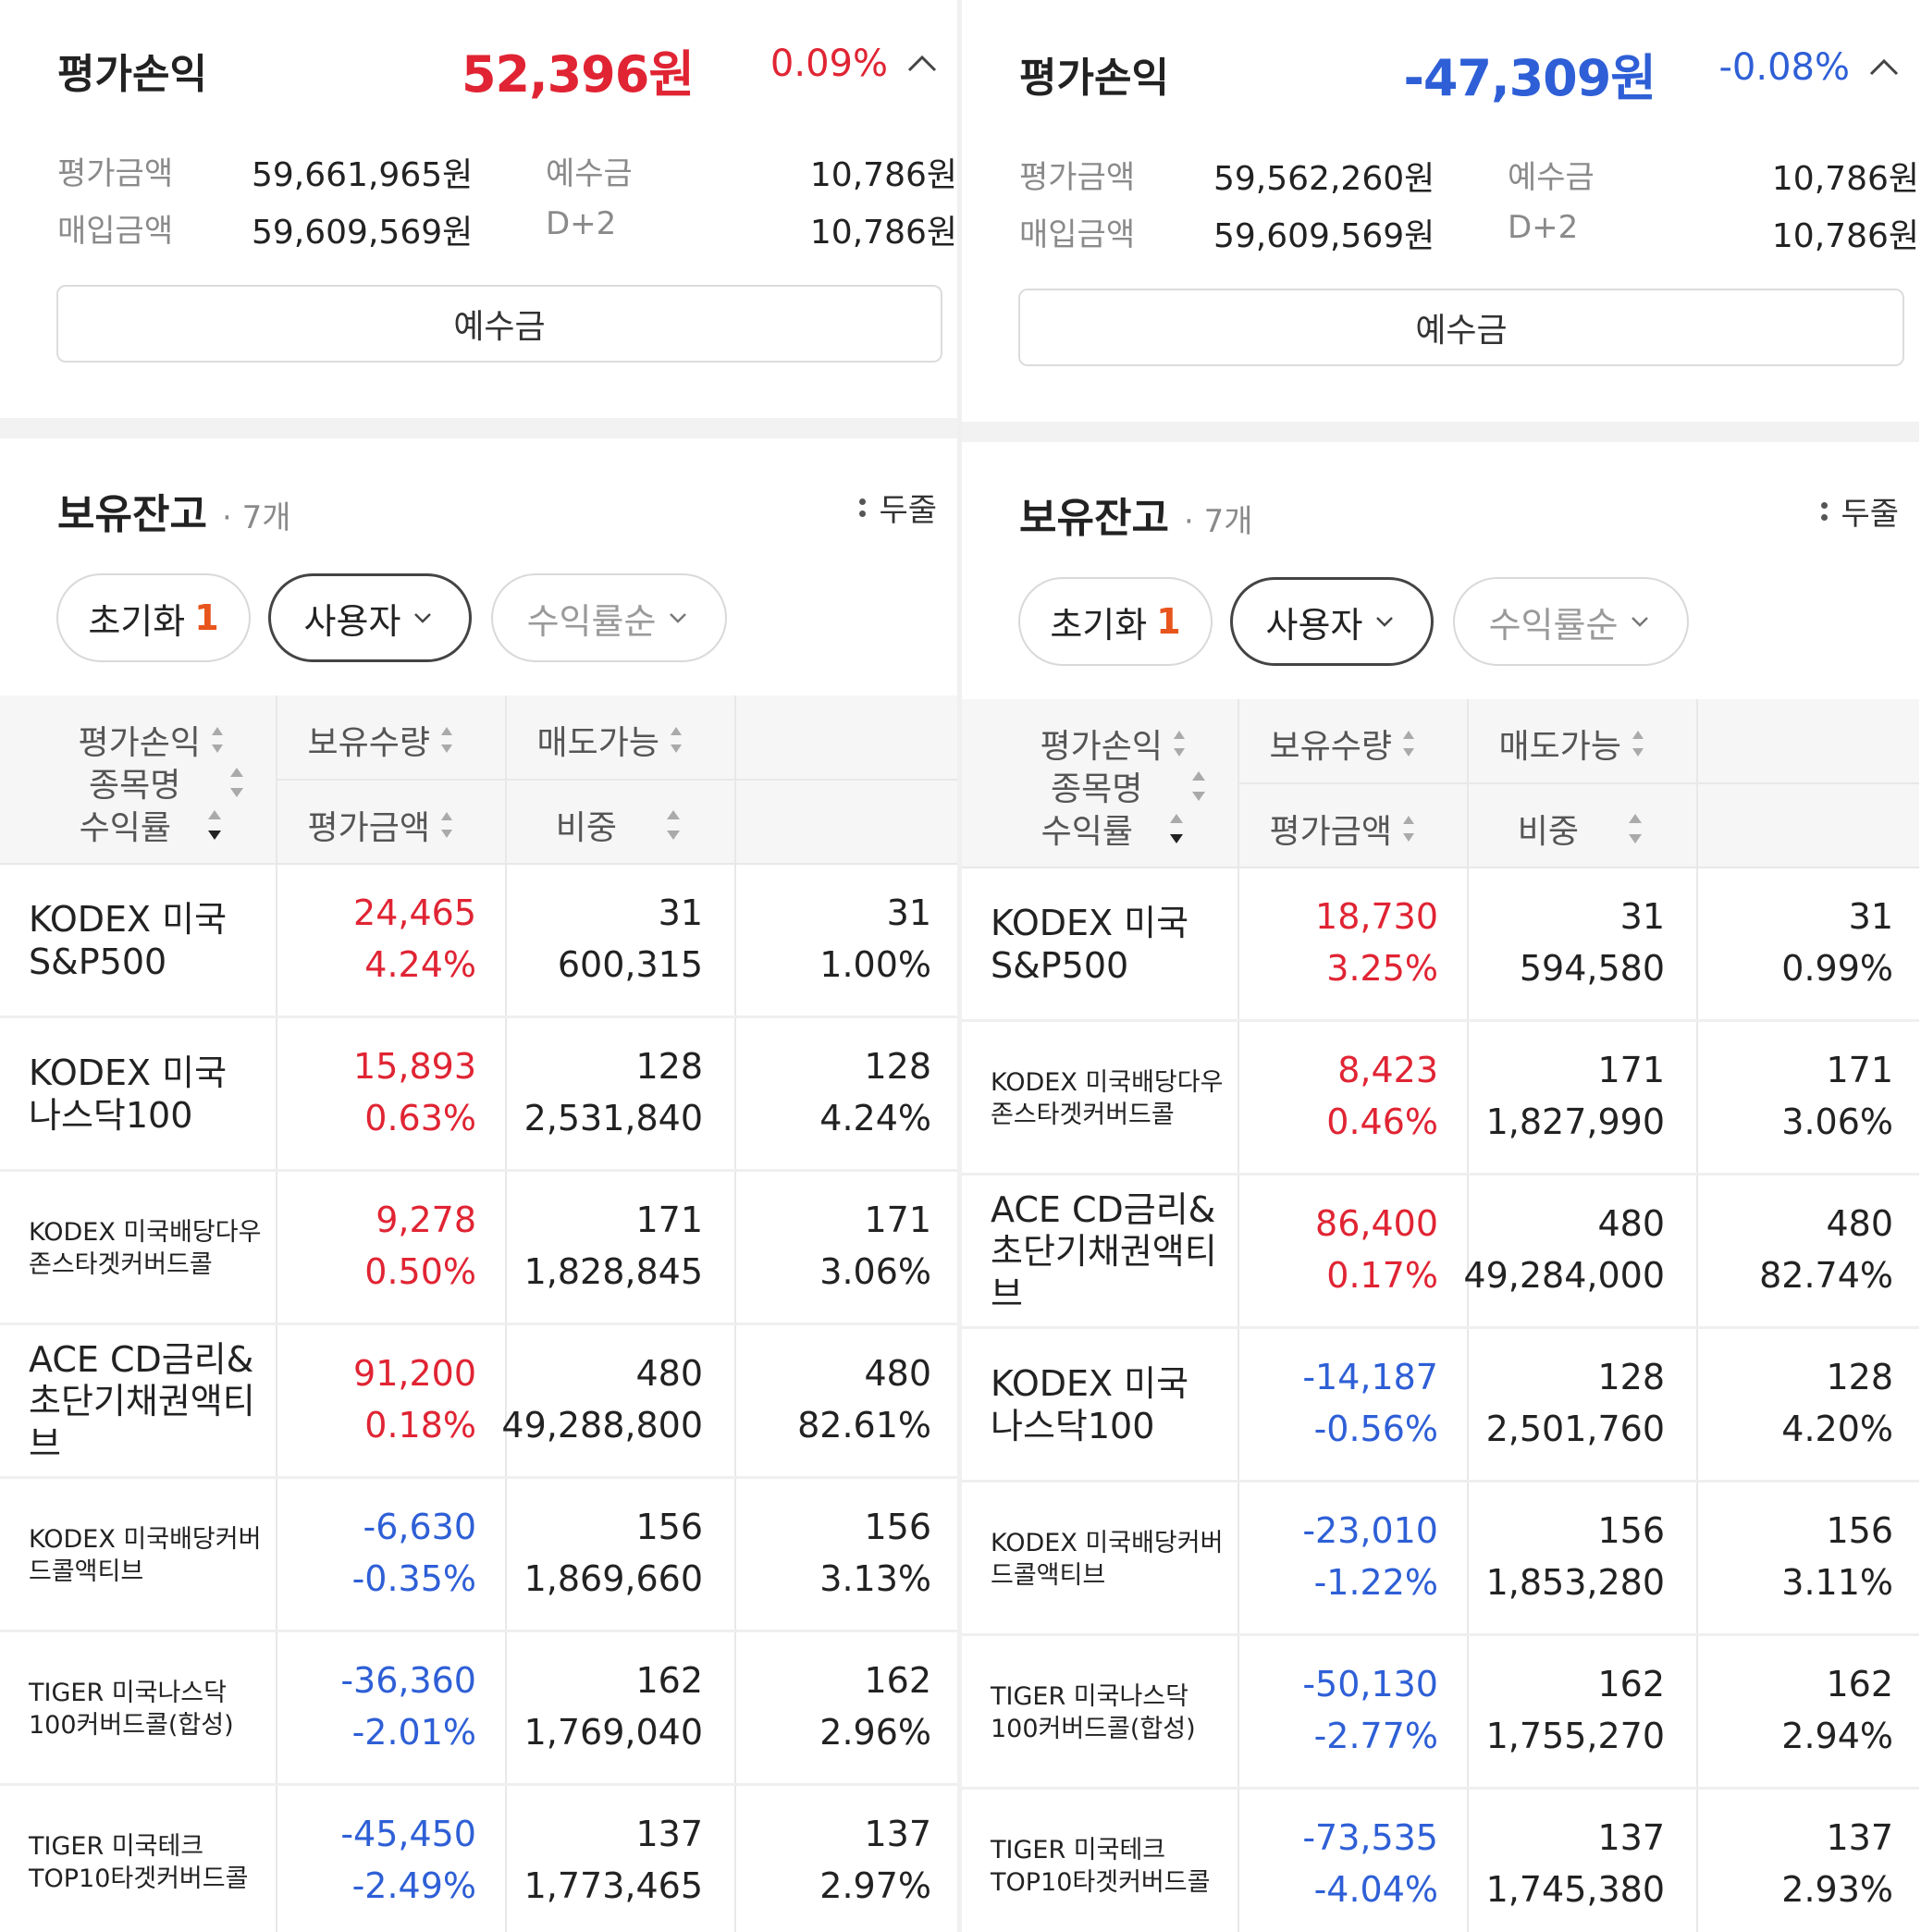  Describe the element at coordinates (368, 743) in the screenshot. I see `header-qty-label: 보유수량` at that location.